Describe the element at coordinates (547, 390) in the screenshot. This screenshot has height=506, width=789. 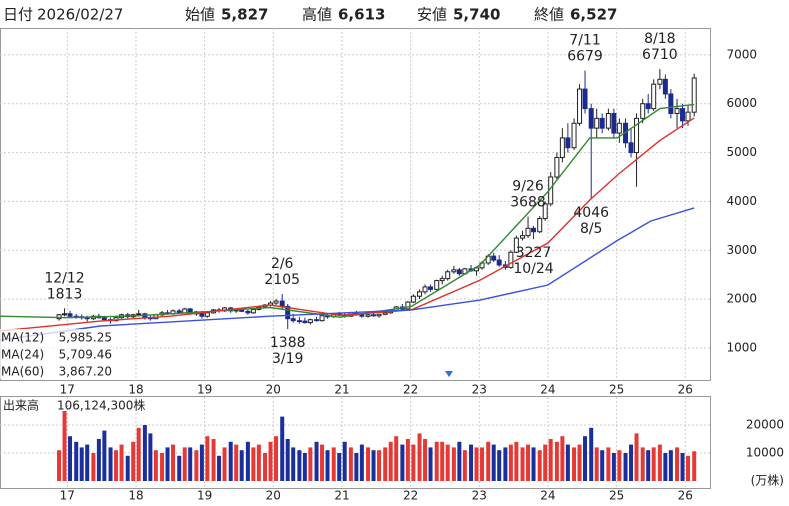
I see `x-tick-label: 24` at that location.